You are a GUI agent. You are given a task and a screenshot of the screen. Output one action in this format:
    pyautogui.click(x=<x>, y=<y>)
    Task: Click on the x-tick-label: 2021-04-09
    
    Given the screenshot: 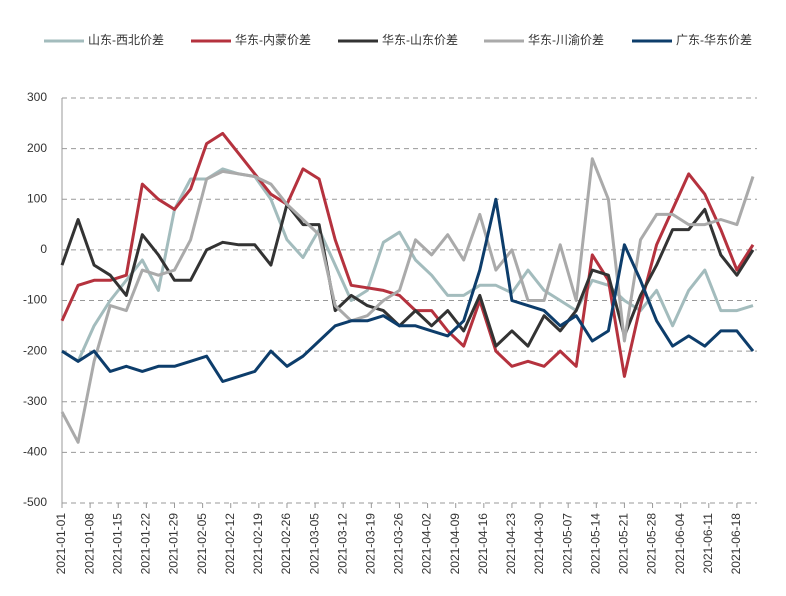 What is the action you would take?
    pyautogui.click(x=455, y=544)
    